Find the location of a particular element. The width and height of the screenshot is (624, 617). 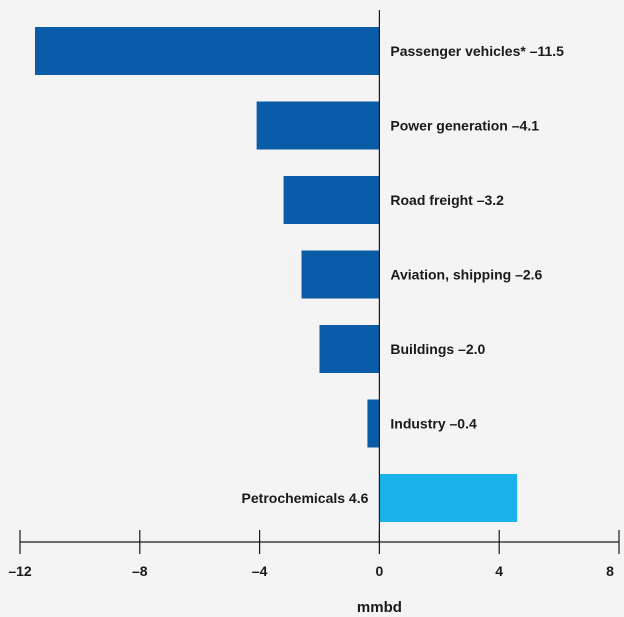

x-tick-label-2: –4 is located at coordinates (260, 571).